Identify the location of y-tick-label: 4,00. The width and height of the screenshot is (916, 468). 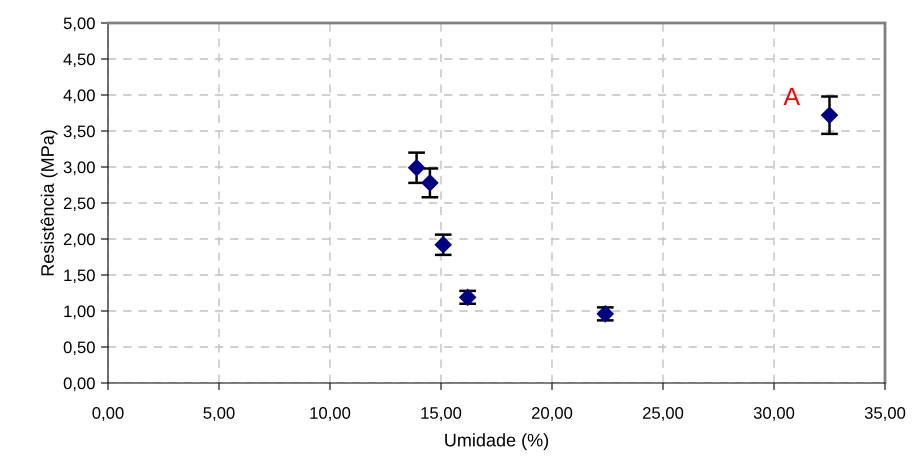
(79, 96).